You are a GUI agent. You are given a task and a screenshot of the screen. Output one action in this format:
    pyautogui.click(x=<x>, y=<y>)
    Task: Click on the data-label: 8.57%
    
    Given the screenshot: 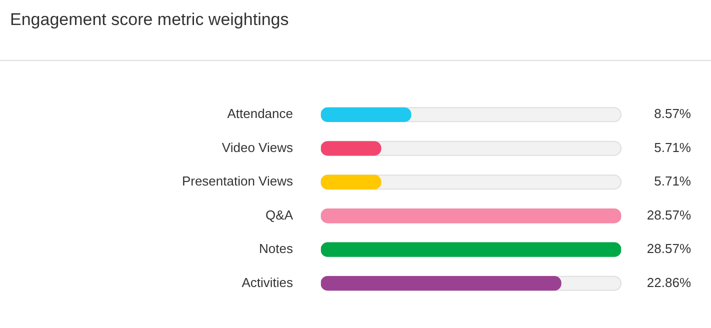 What is the action you would take?
    pyautogui.click(x=673, y=114)
    